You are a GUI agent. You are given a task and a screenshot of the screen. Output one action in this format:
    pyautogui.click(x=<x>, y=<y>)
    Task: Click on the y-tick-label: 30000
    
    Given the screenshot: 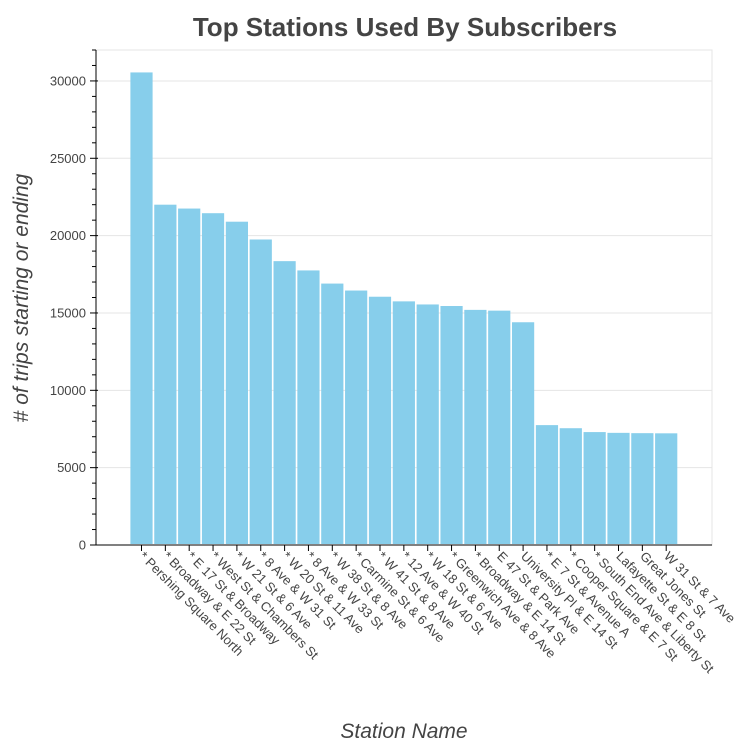 What is the action you would take?
    pyautogui.click(x=68, y=80)
    